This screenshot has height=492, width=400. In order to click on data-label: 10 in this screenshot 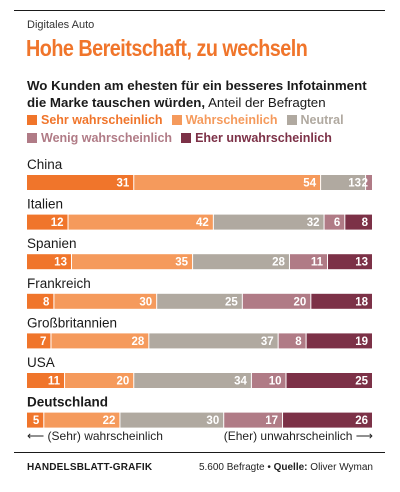, I will do `click(275, 382)`.